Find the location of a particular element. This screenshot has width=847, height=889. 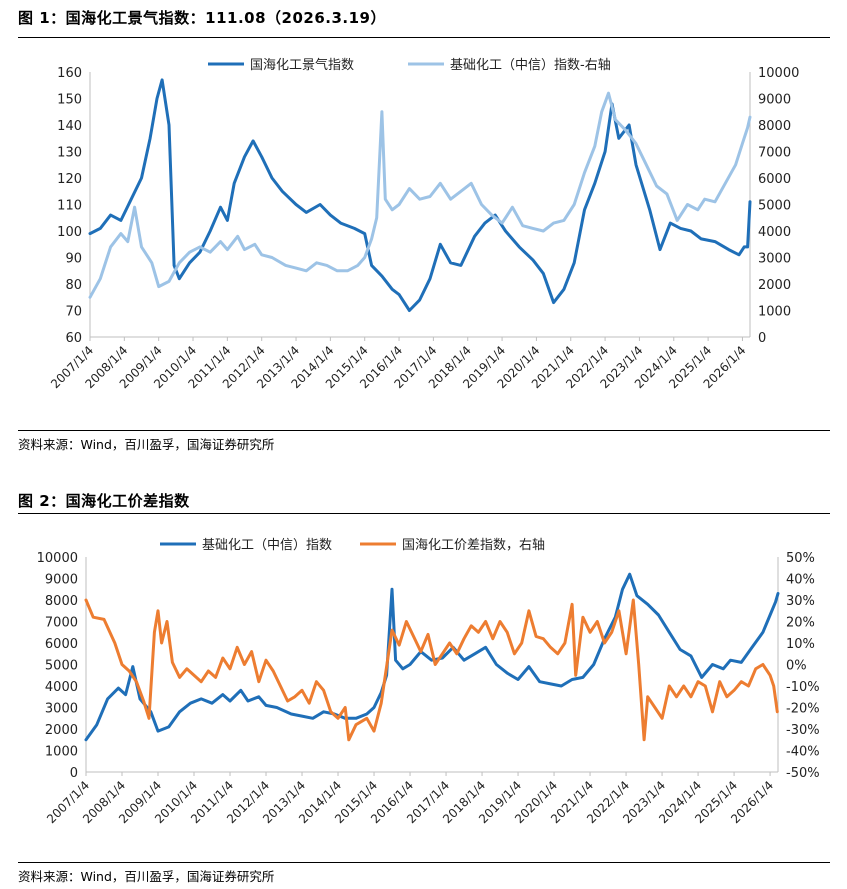

legend-label-2: 基础化工（中信）指数-右轴 is located at coordinates (530, 65).